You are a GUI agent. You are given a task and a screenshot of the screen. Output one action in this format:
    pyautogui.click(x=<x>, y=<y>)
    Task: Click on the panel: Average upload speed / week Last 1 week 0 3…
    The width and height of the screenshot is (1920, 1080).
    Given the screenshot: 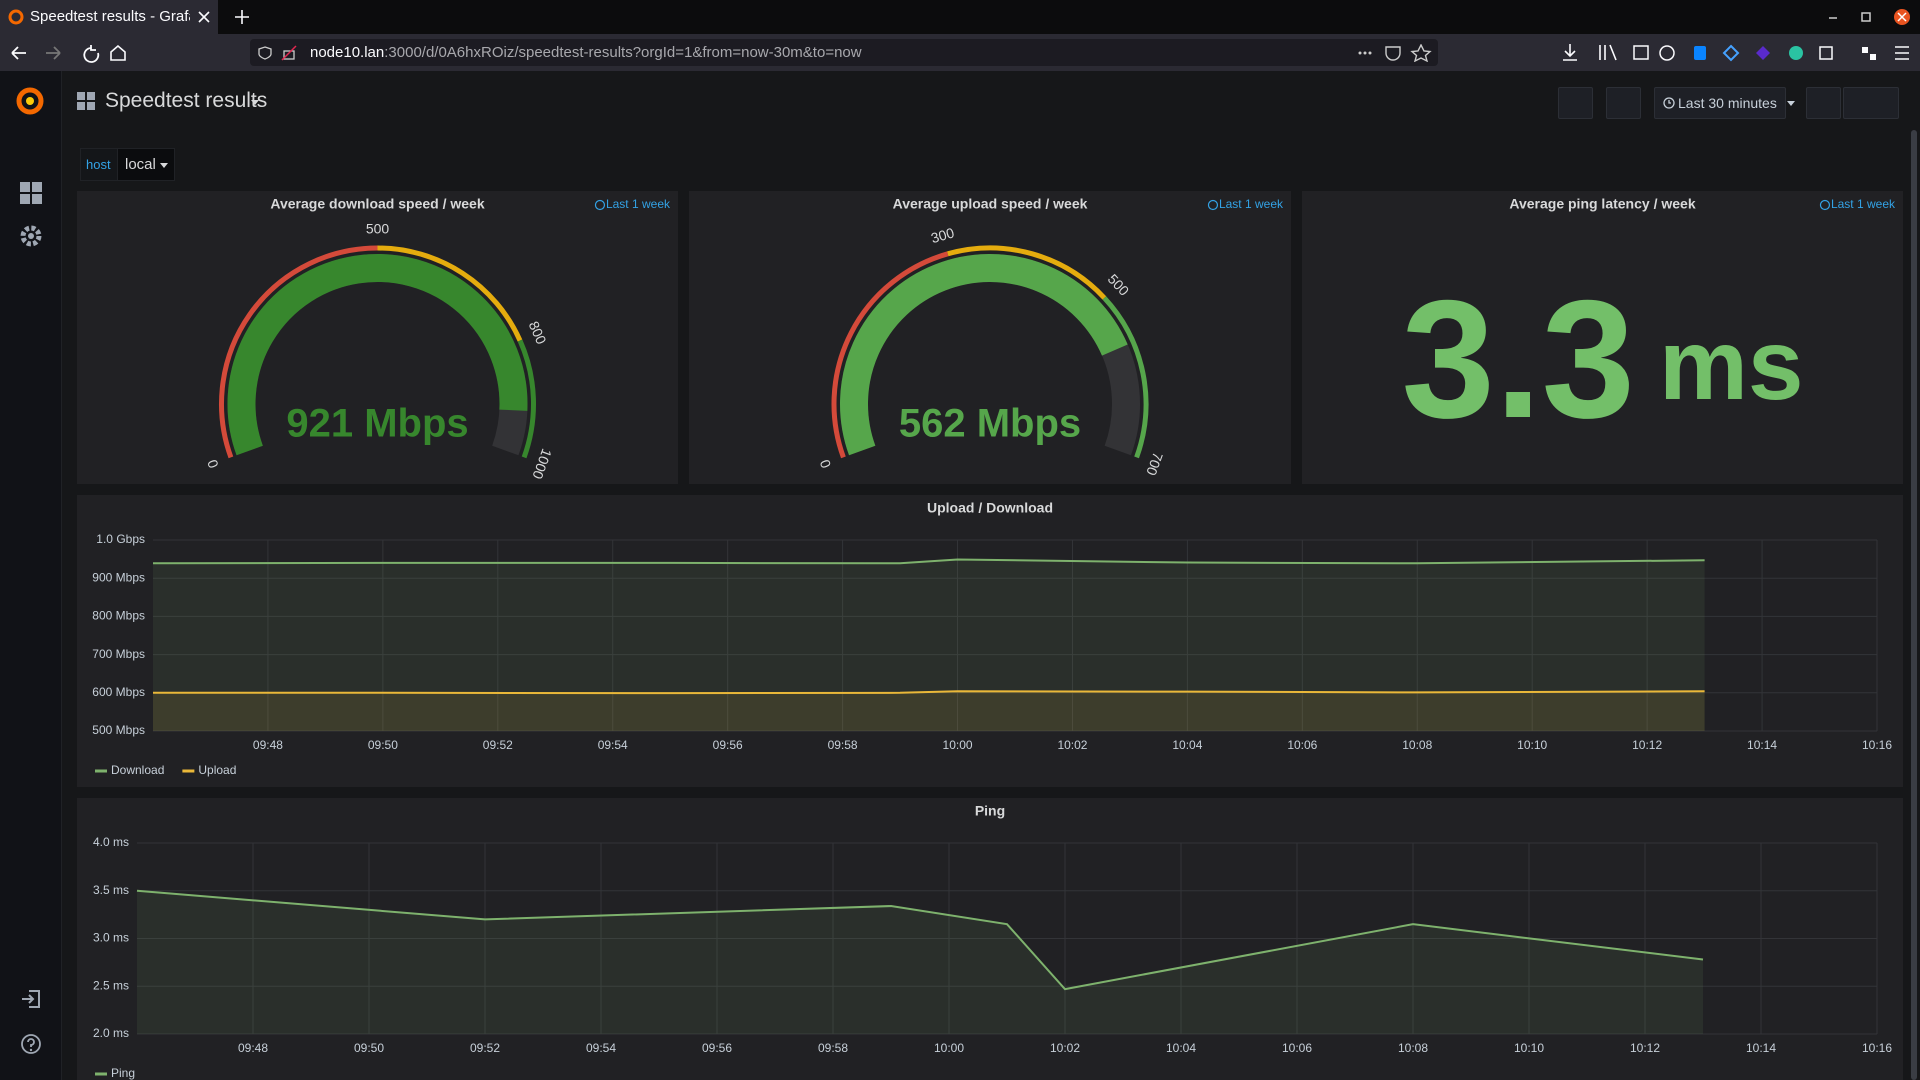 What is the action you would take?
    pyautogui.click(x=990, y=337)
    